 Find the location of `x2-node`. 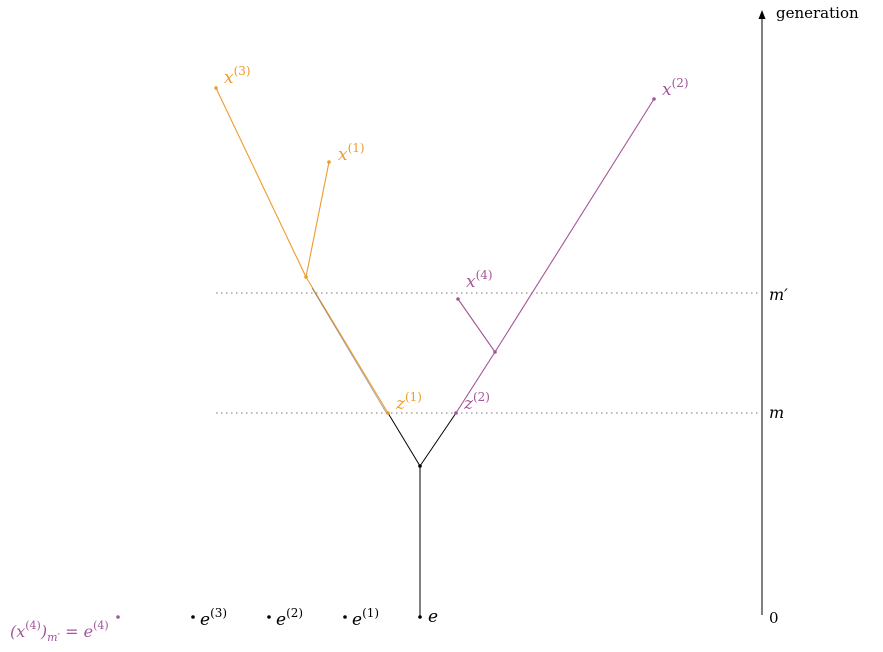

x2-node is located at coordinates (654, 99).